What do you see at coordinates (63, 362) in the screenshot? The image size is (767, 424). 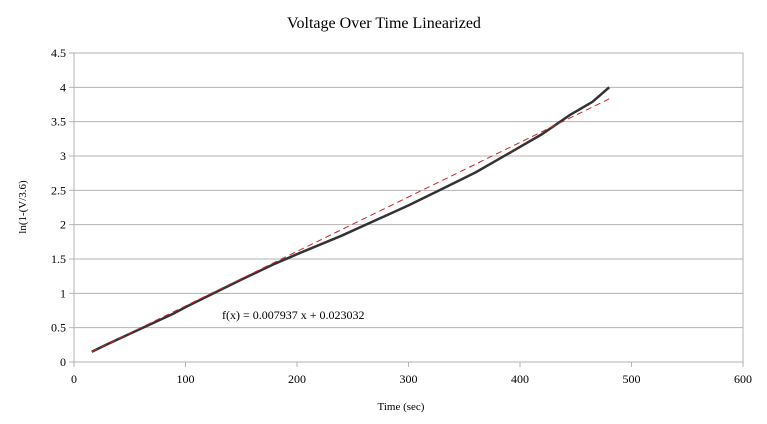 I see `y-tick-label: 0` at bounding box center [63, 362].